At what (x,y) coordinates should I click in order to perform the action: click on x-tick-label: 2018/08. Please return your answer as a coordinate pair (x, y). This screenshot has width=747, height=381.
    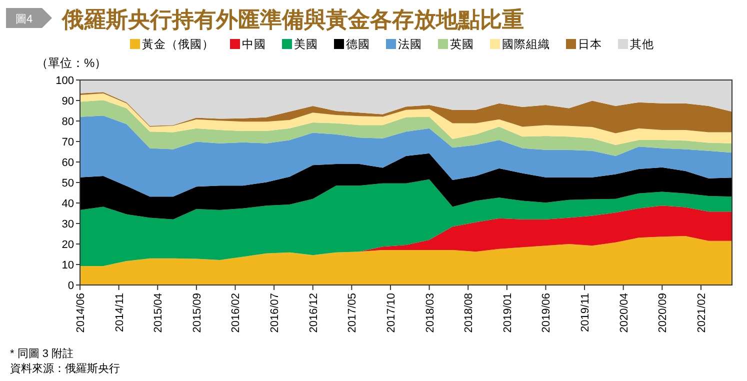
    Looking at the image, I should click on (469, 313).